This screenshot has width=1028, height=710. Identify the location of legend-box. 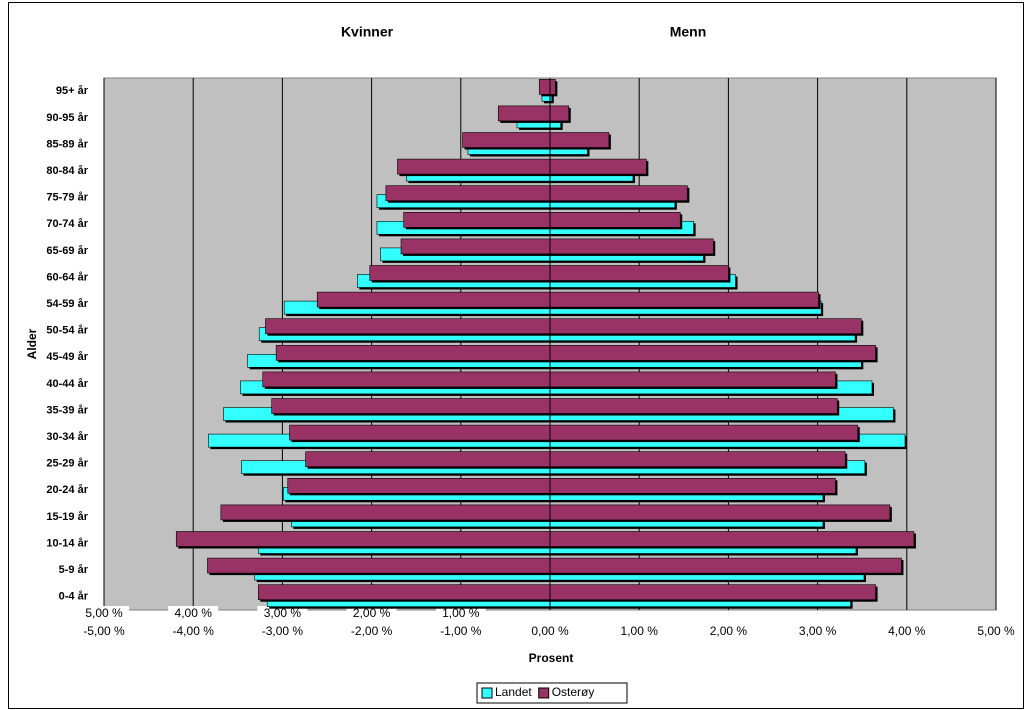
(552, 693).